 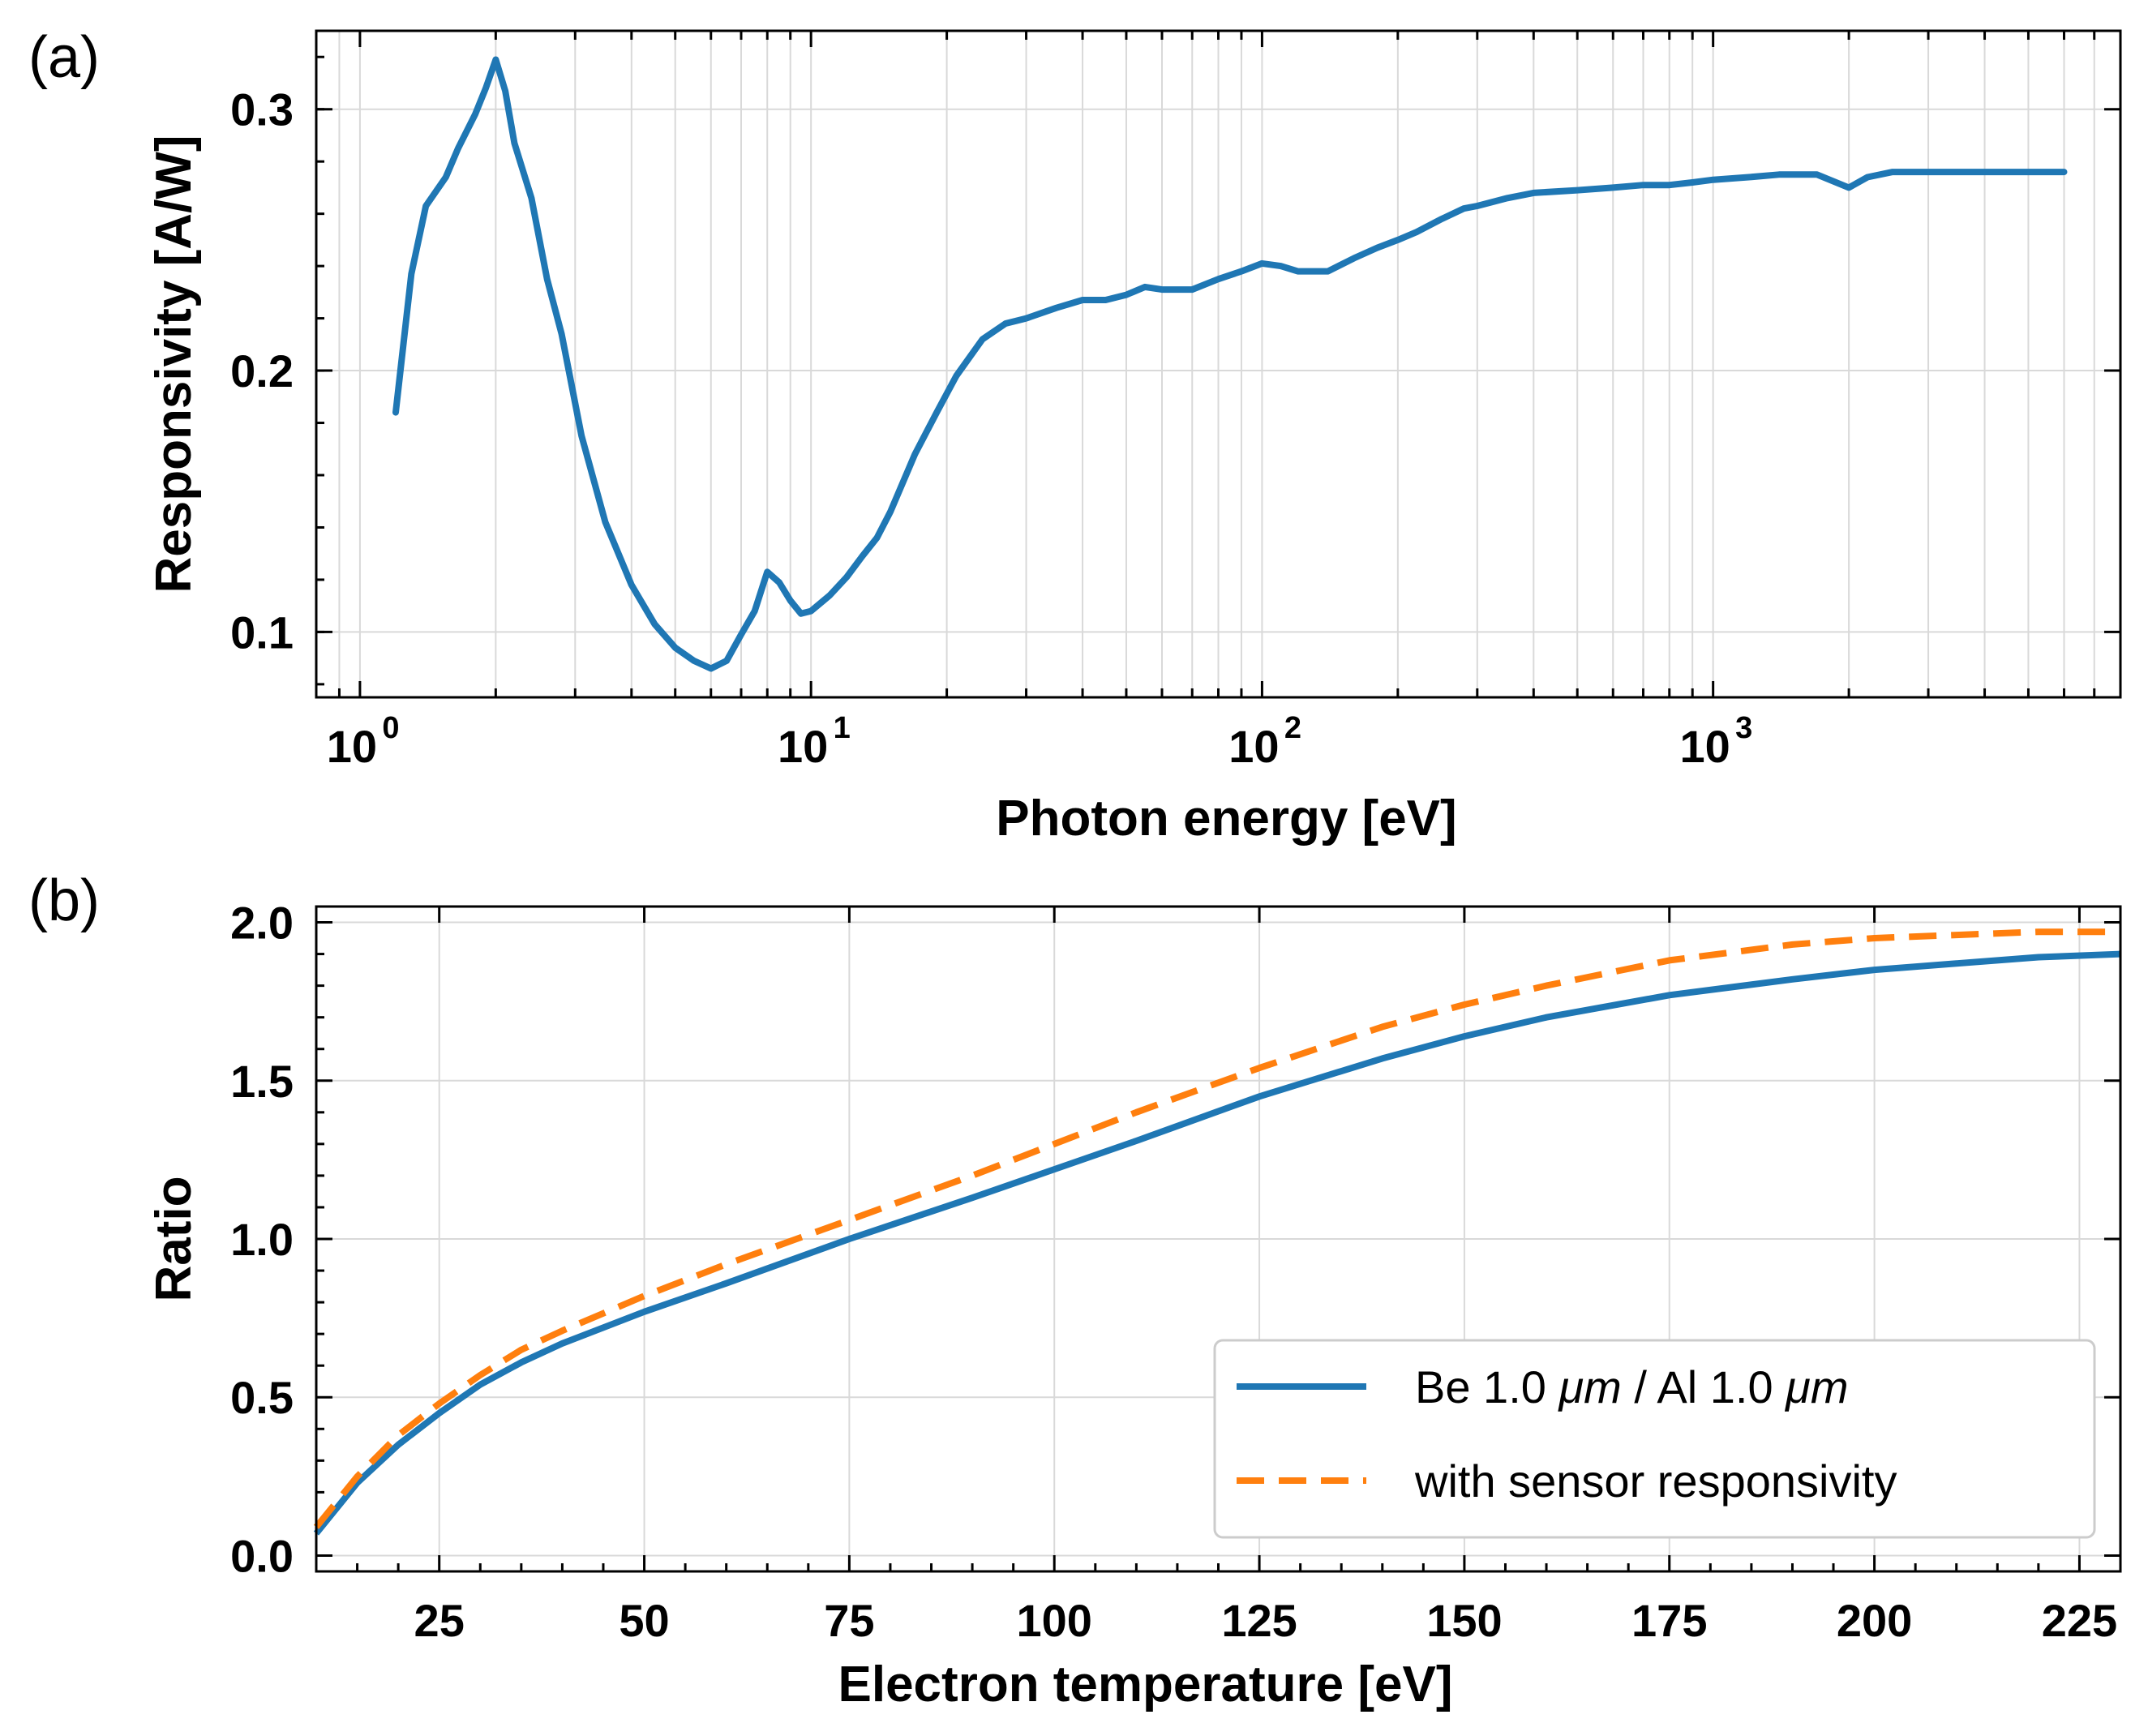 What do you see at coordinates (262, 632) in the screenshot?
I see `panel-a-y-tick-label: 0.1` at bounding box center [262, 632].